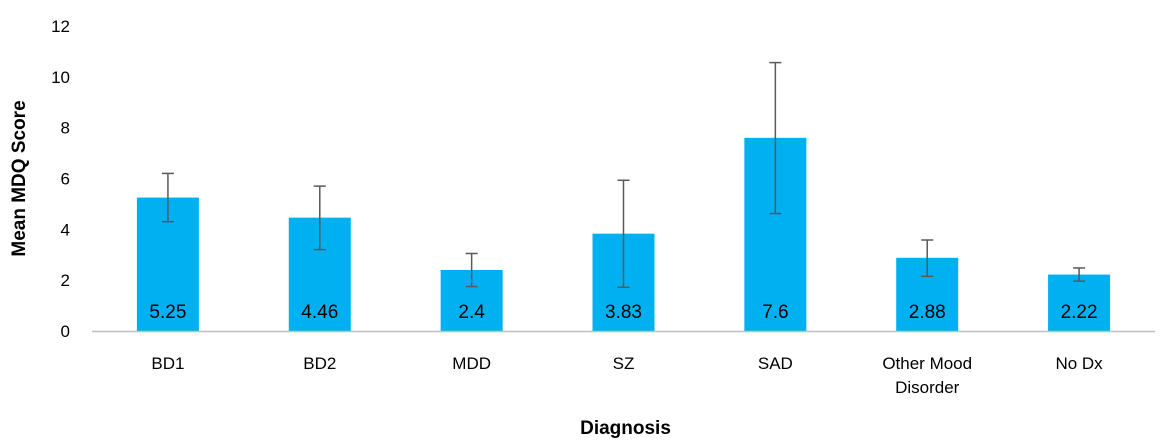 This screenshot has height=441, width=1174. I want to click on y-tick-label: 6, so click(65, 179).